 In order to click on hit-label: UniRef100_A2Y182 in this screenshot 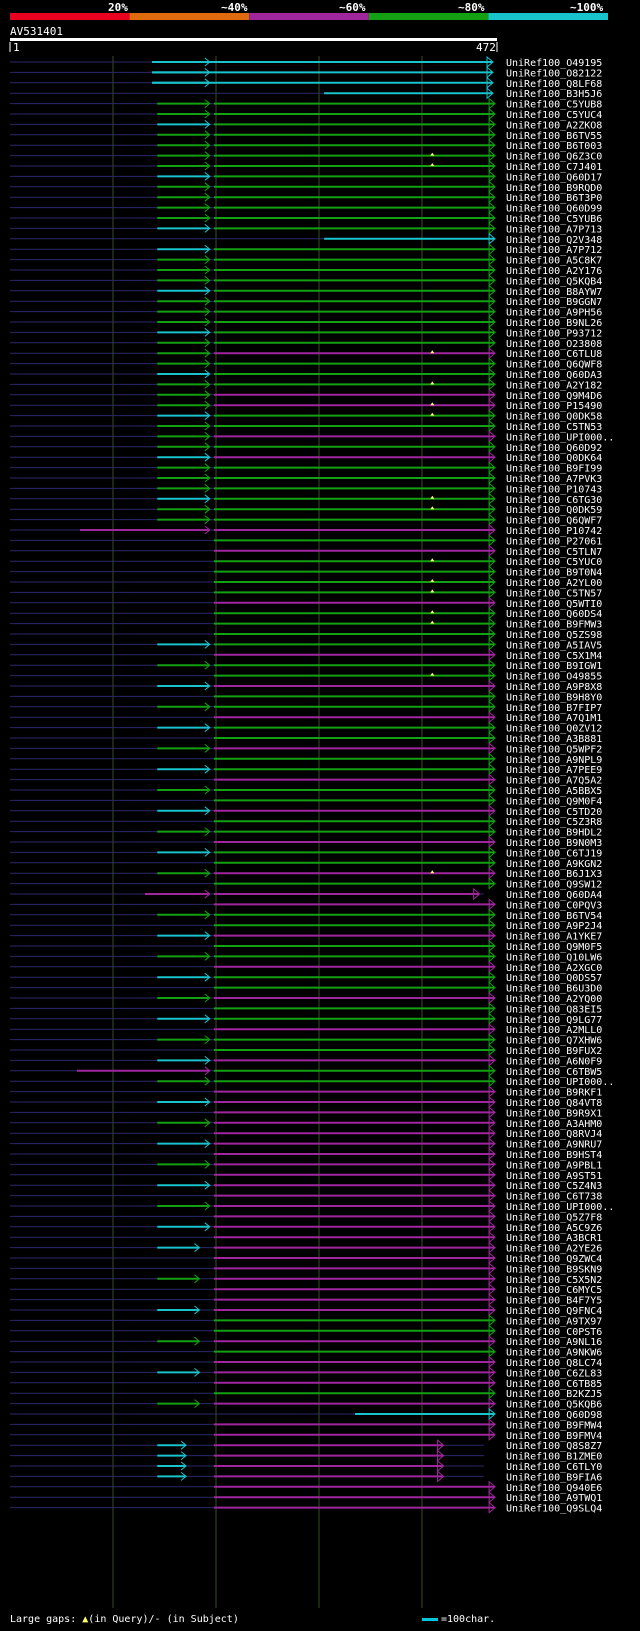, I will do `click(554, 385)`.